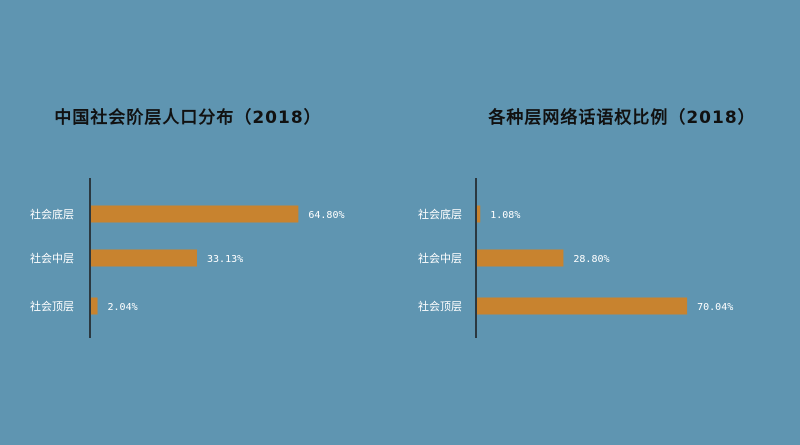 Image resolution: width=800 pixels, height=445 pixels. What do you see at coordinates (188, 118) in the screenshot?
I see `chart-title: 中国社会阶层人口分布（2018）` at bounding box center [188, 118].